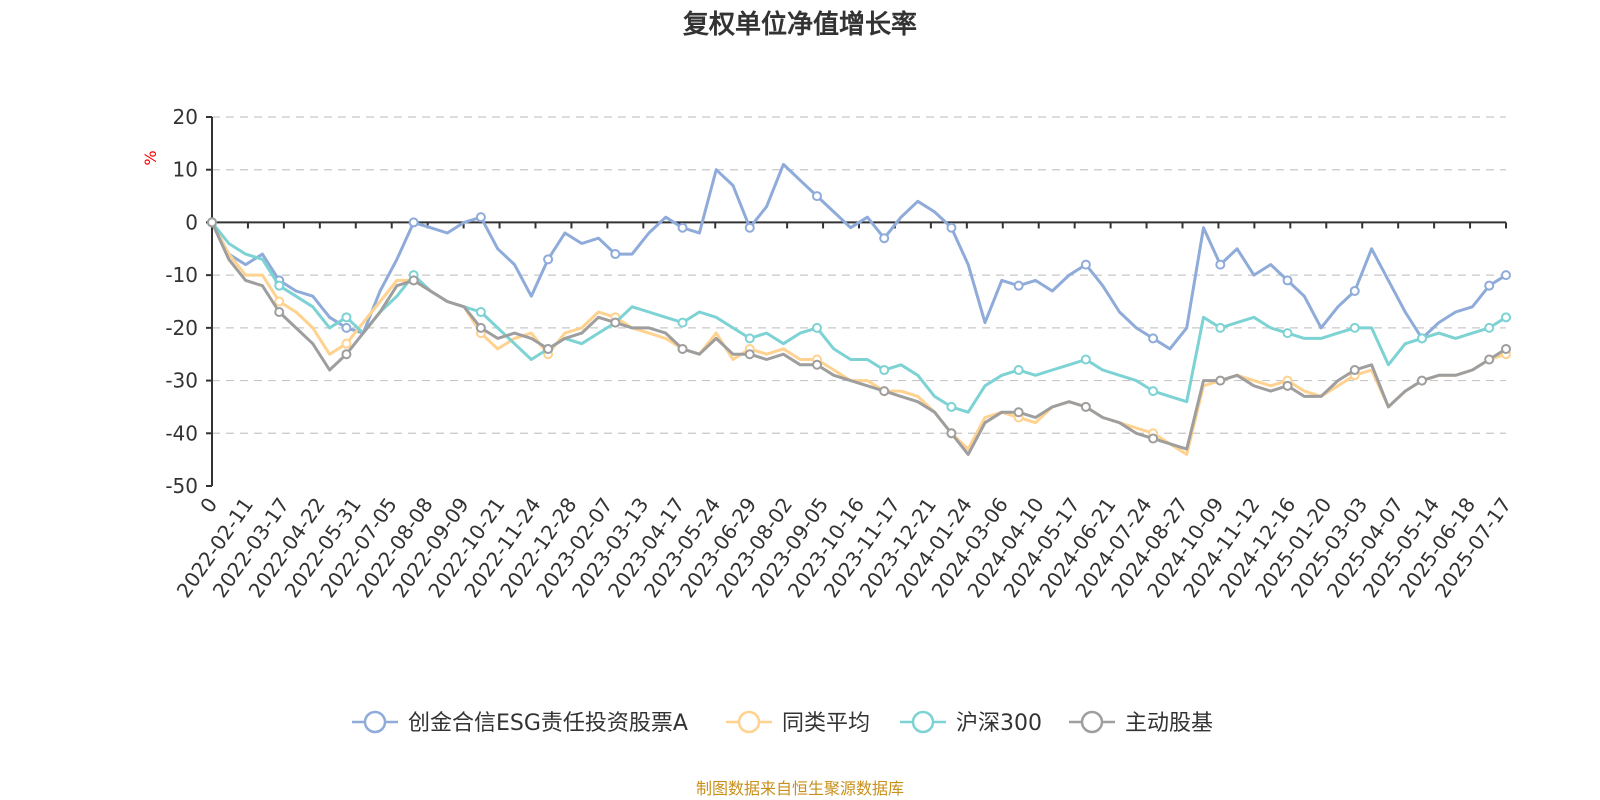 Image resolution: width=1600 pixels, height=800 pixels. What do you see at coordinates (208, 505) in the screenshot?
I see `x-tick-label: 0` at bounding box center [208, 505].